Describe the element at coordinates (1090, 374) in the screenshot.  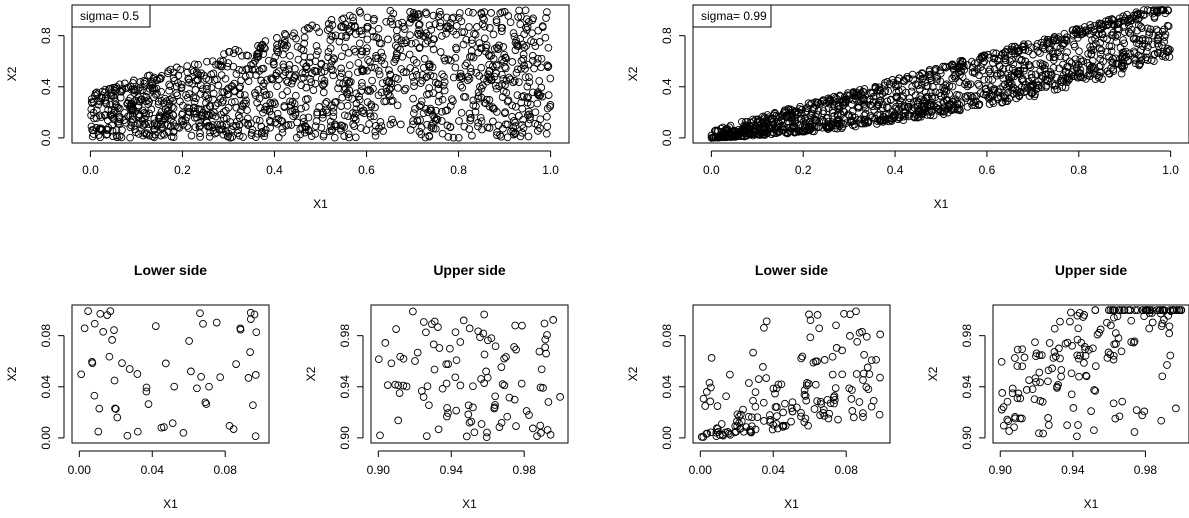
I see `plot-frame` at that location.